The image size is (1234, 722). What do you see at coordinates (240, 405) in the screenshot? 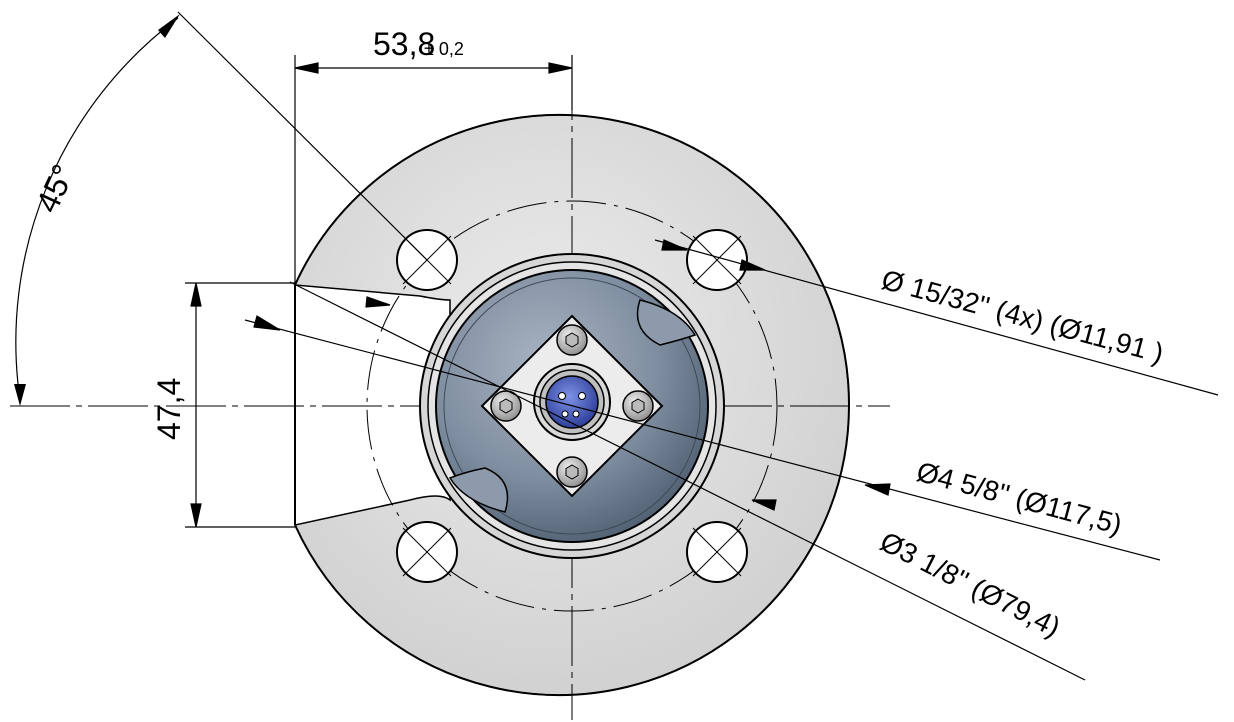
I see `height-dimension` at bounding box center [240, 405].